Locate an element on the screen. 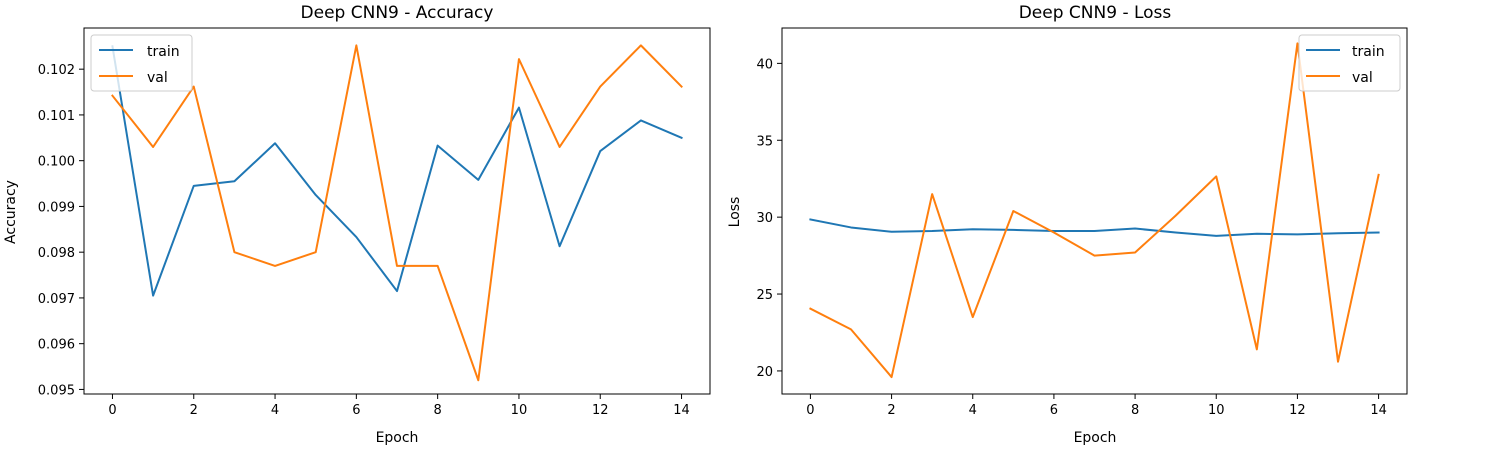  accuracy-x-tick-label: 0 is located at coordinates (112, 410).